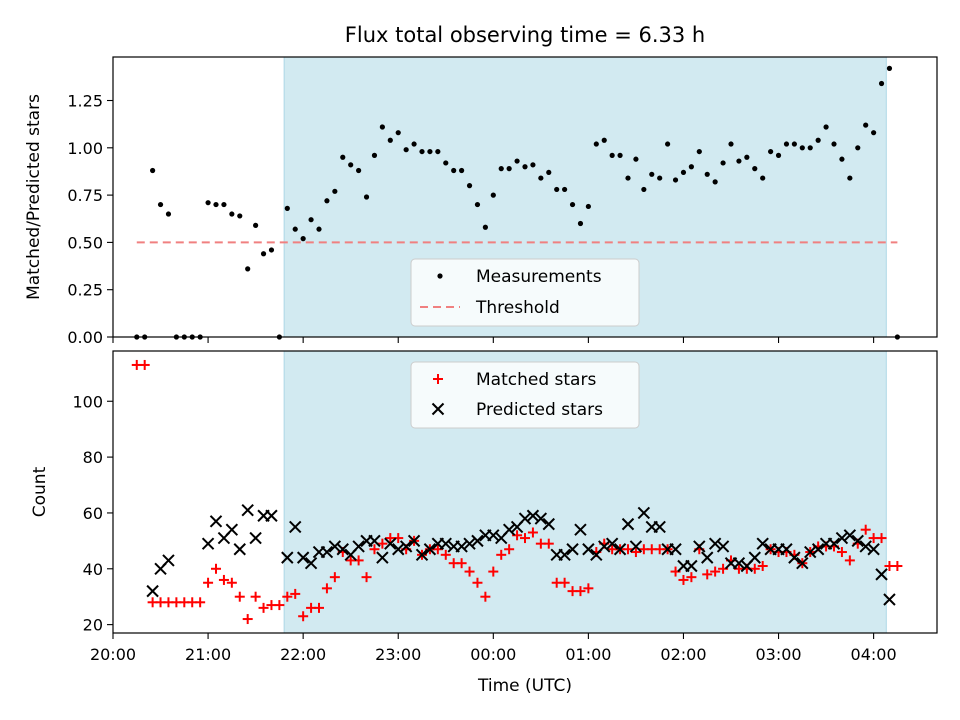 Image resolution: width=960 pixels, height=720 pixels. Describe the element at coordinates (517, 308) in the screenshot. I see `legend-label-threshold: Threshold` at that location.